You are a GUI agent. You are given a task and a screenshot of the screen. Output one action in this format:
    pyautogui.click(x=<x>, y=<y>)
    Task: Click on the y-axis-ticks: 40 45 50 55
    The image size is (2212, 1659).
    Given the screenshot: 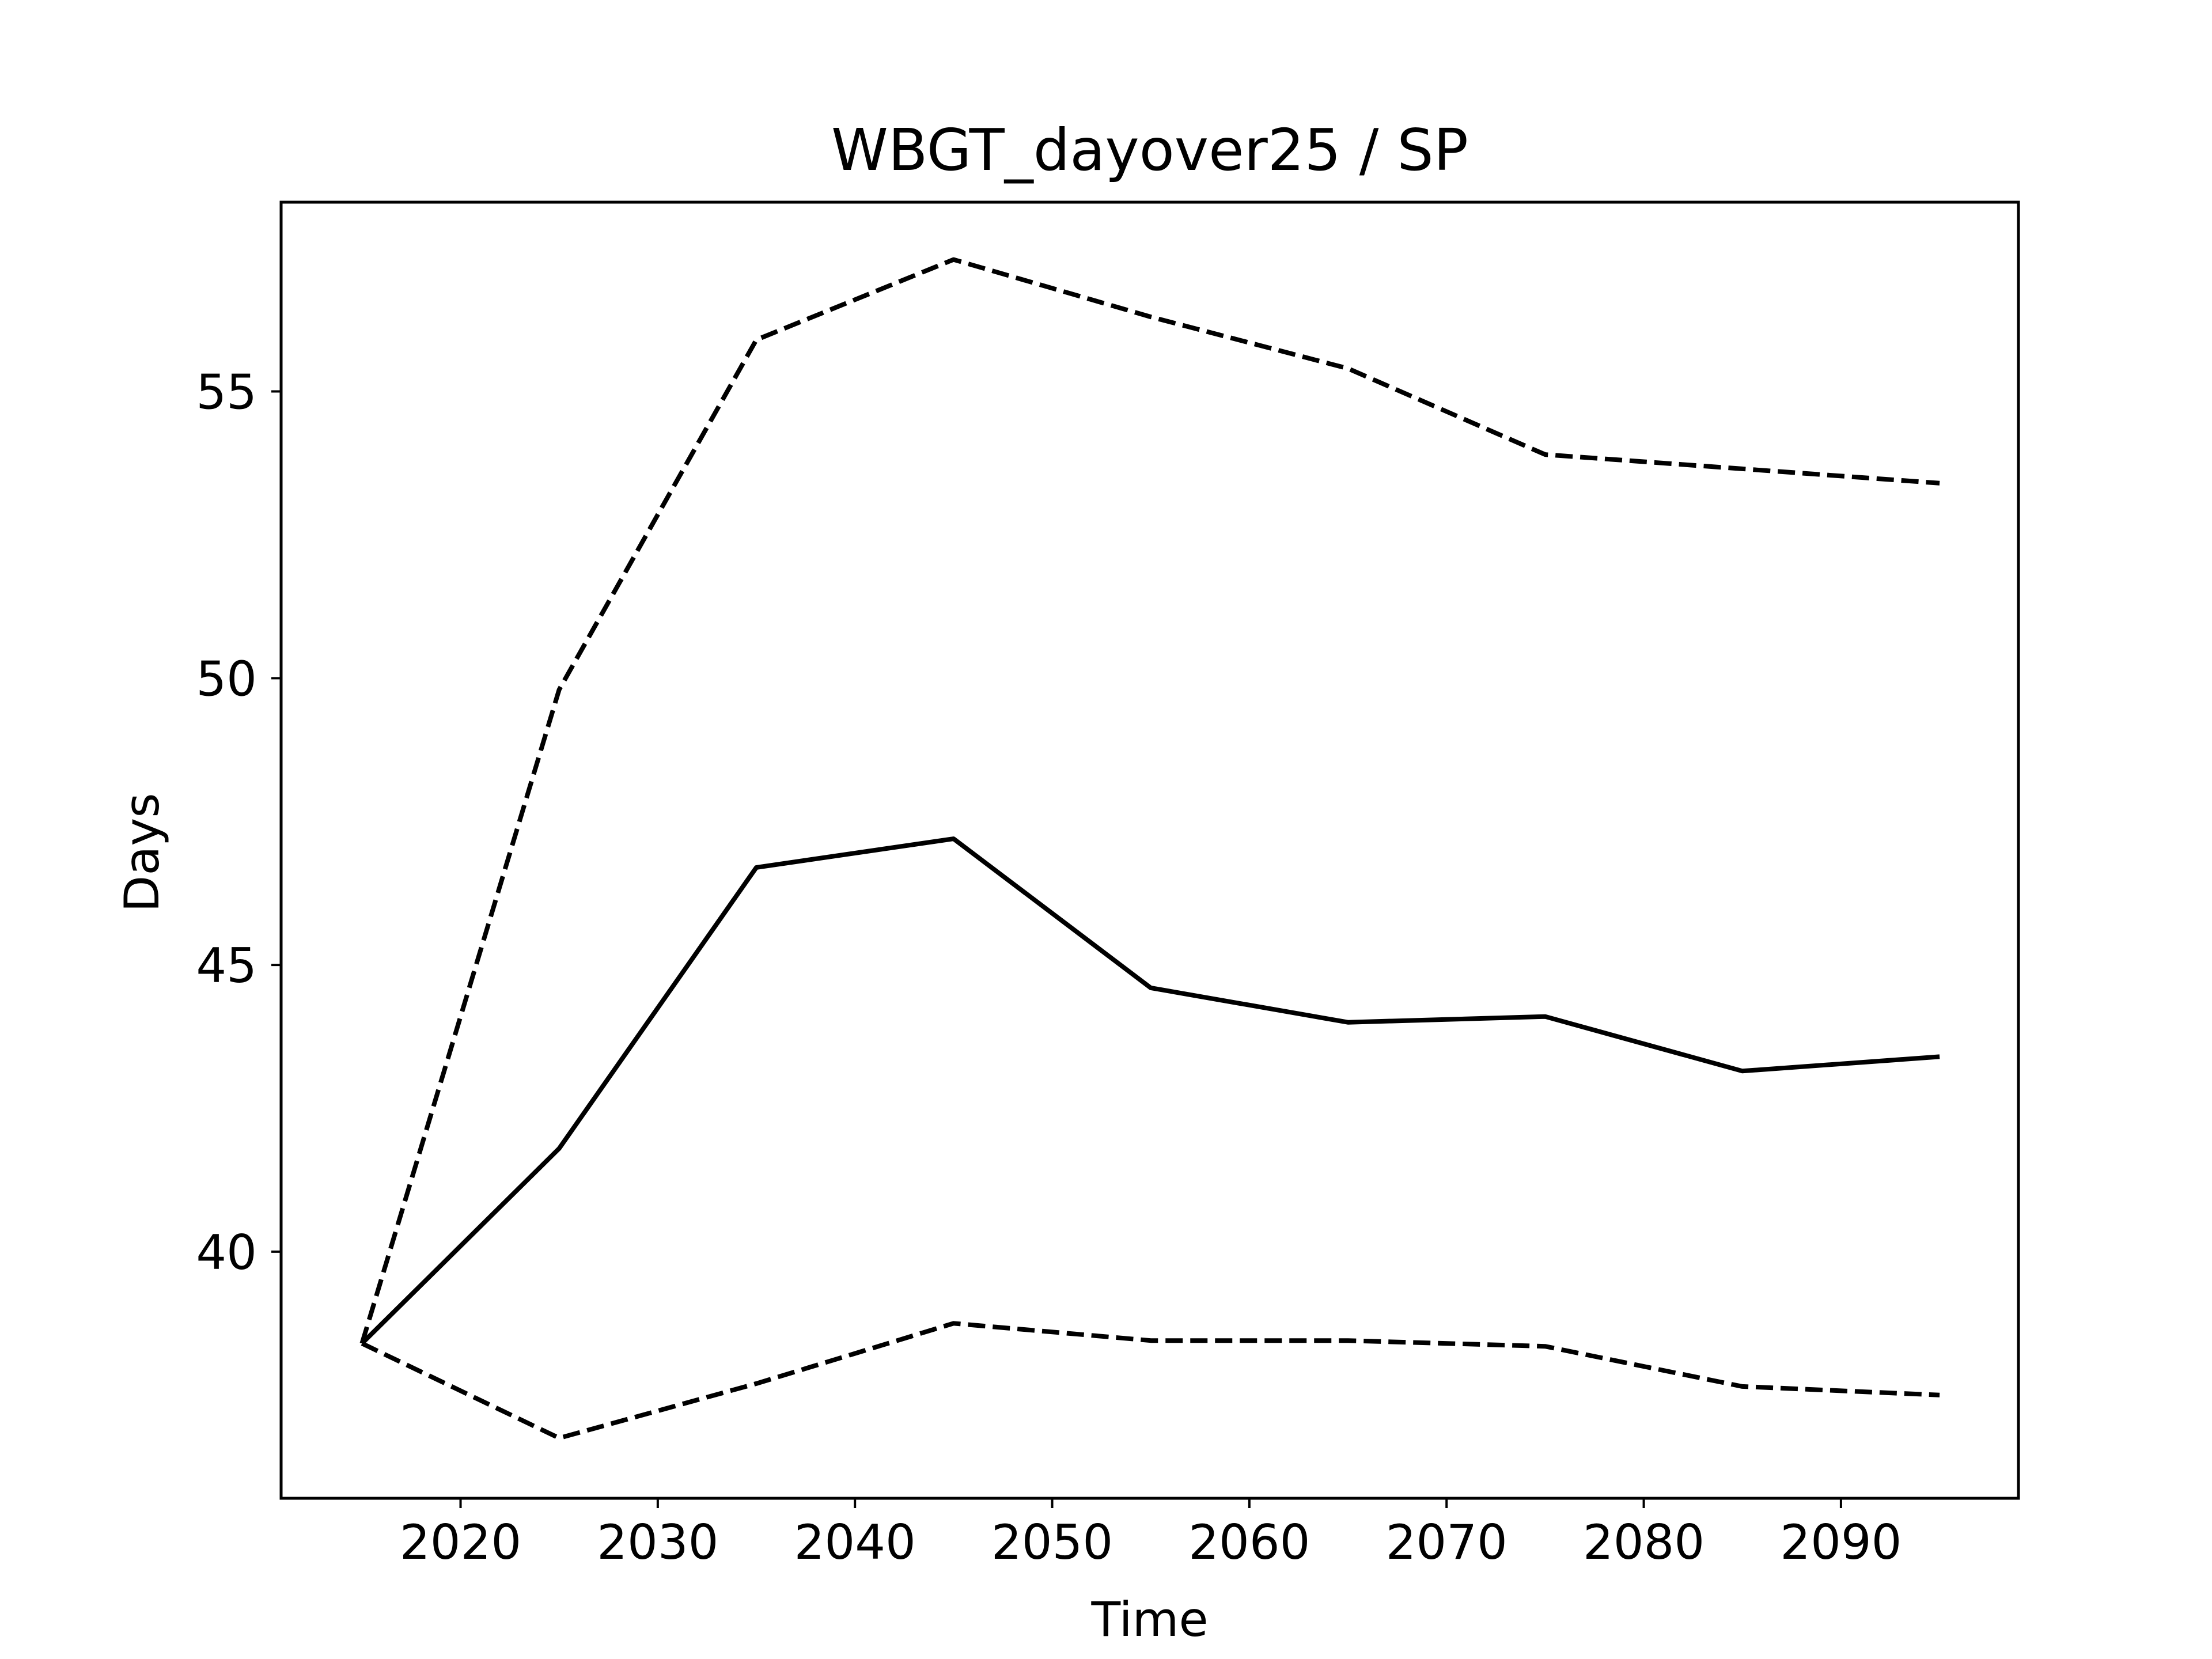 What is the action you would take?
    pyautogui.click(x=238, y=823)
    